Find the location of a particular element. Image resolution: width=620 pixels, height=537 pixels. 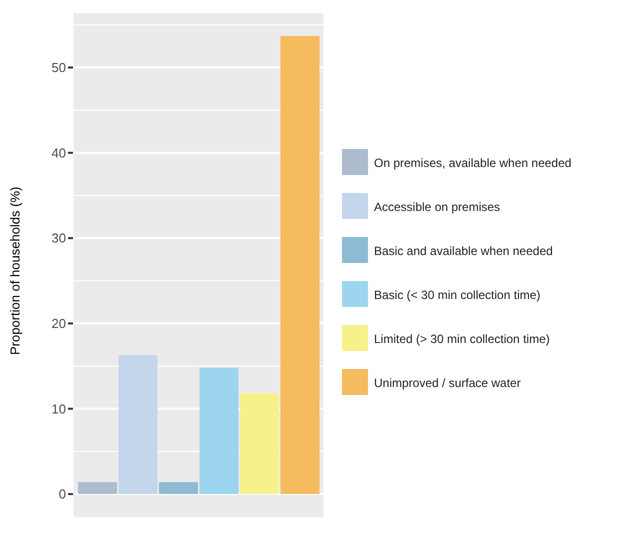

legend-label: On premises, available when needed is located at coordinates (473, 163).